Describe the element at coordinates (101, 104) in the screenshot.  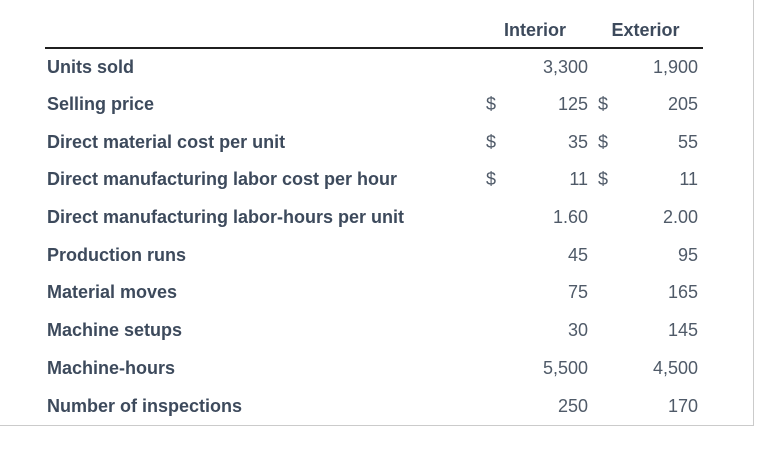
I see `row-label: Selling price` at that location.